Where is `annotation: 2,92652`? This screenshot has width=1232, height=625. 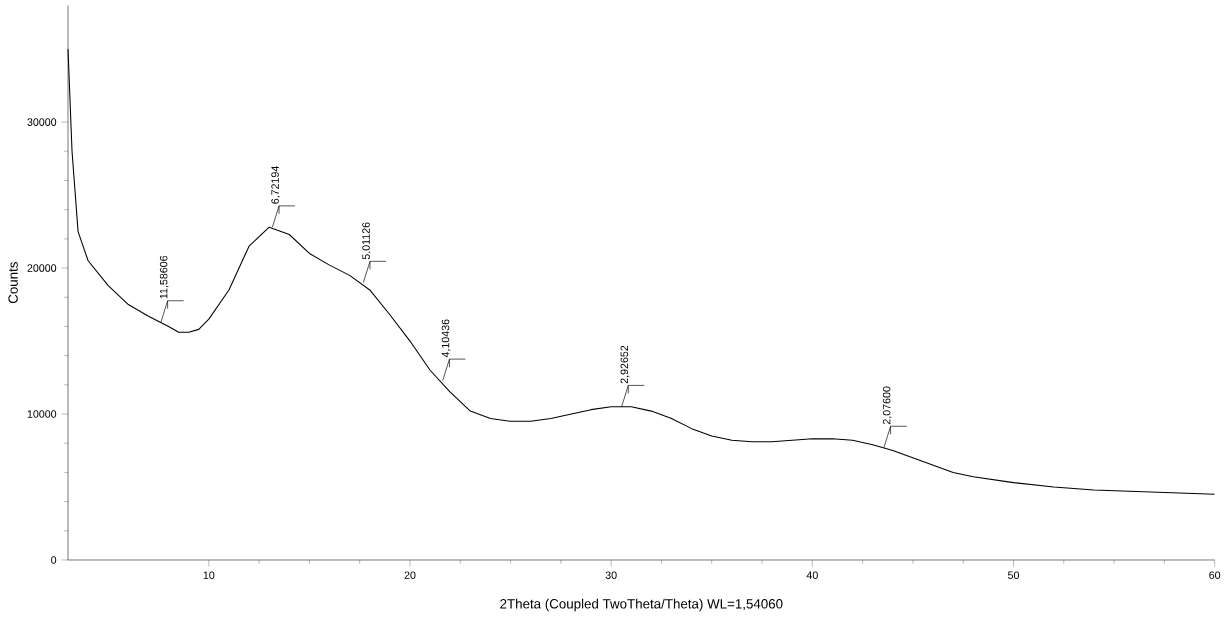 annotation: 2,92652 is located at coordinates (625, 364).